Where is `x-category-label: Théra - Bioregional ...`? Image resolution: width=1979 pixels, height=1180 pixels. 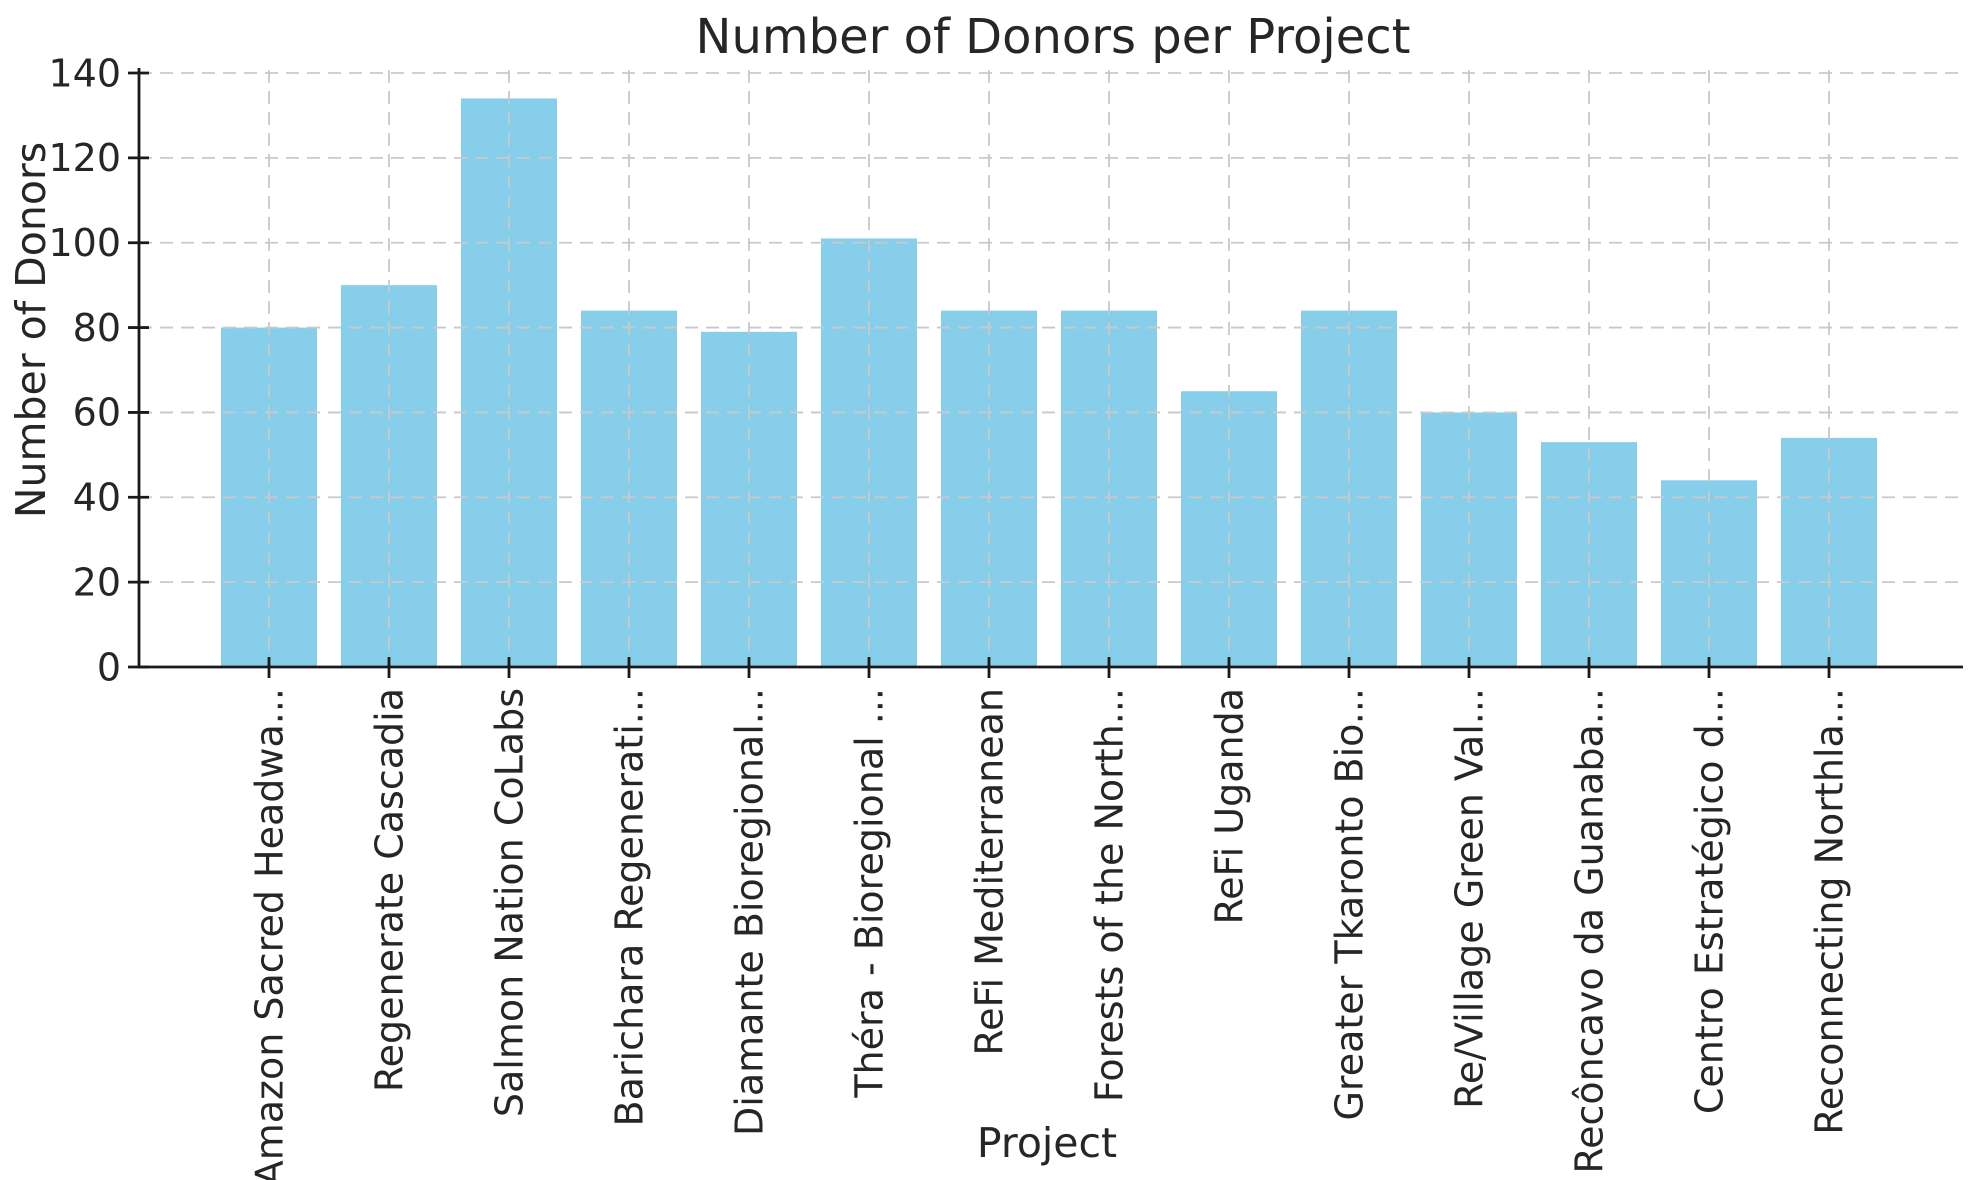
x-category-label: Théra - Bioregional ... is located at coordinates (869, 893).